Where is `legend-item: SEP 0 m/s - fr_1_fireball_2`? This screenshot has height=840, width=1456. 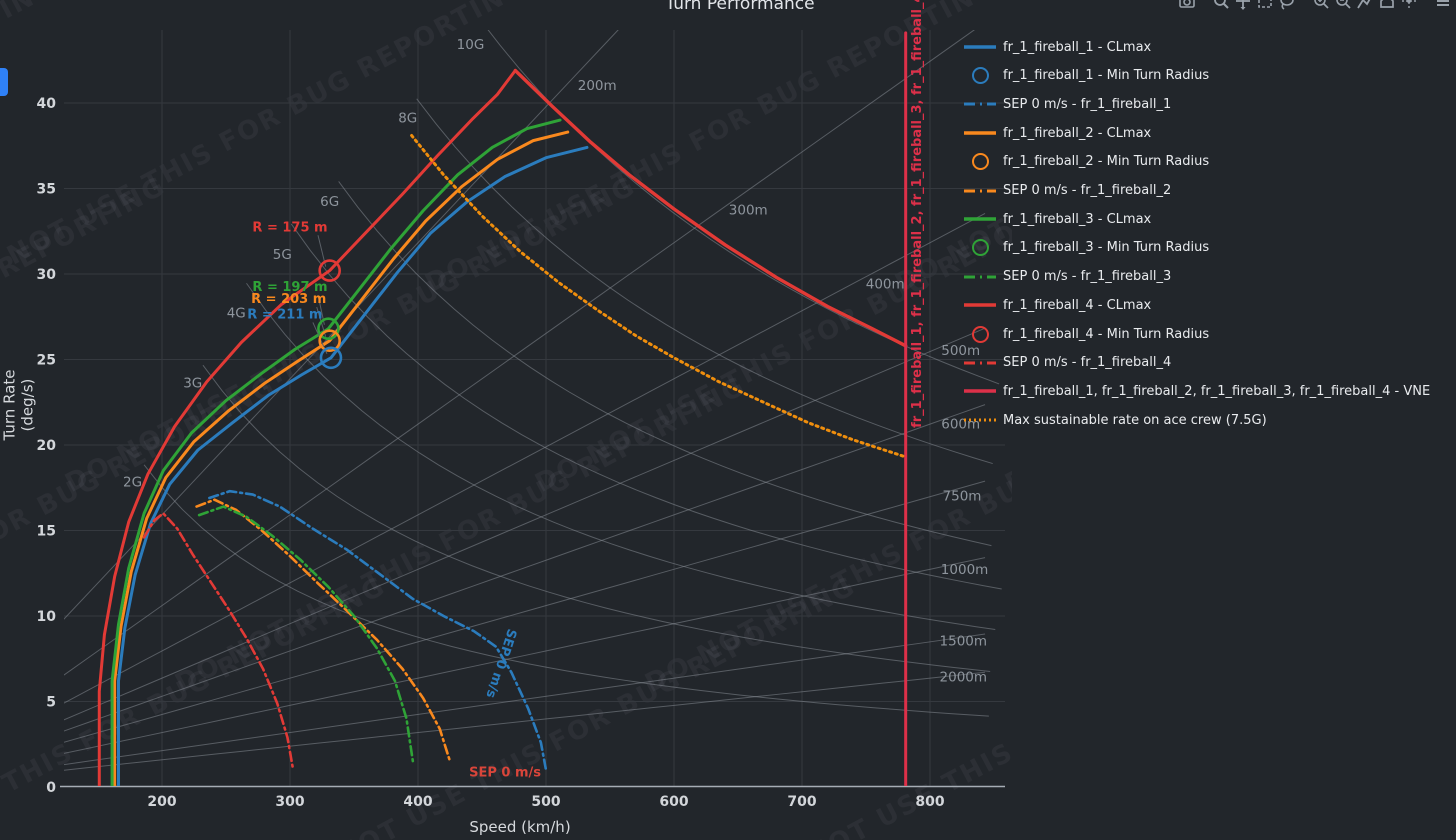
legend-item: SEP 0 m/s - fr_1_fireball_2 is located at coordinates (1067, 191).